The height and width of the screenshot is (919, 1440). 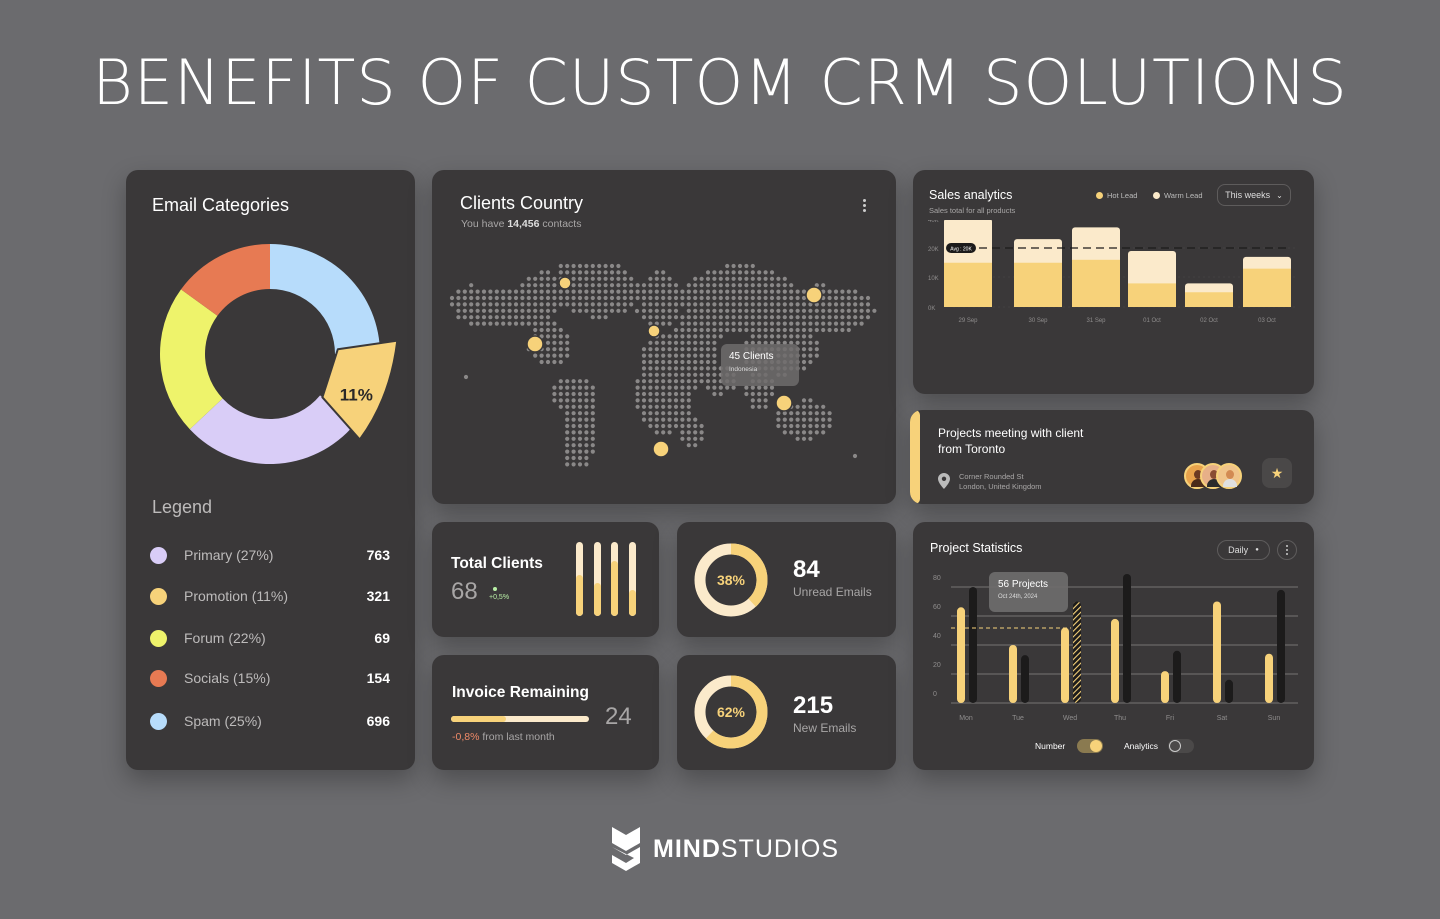 I want to click on project-tooltip-title: 56 Projects, so click(x=1023, y=584).